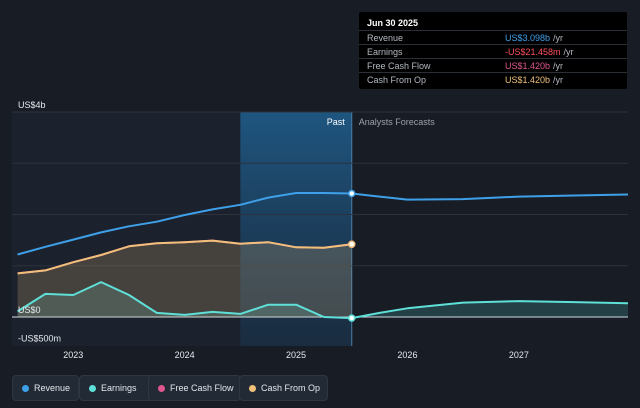 The width and height of the screenshot is (640, 408). What do you see at coordinates (397, 80) in the screenshot?
I see `tooltip-label: Cash From Op` at bounding box center [397, 80].